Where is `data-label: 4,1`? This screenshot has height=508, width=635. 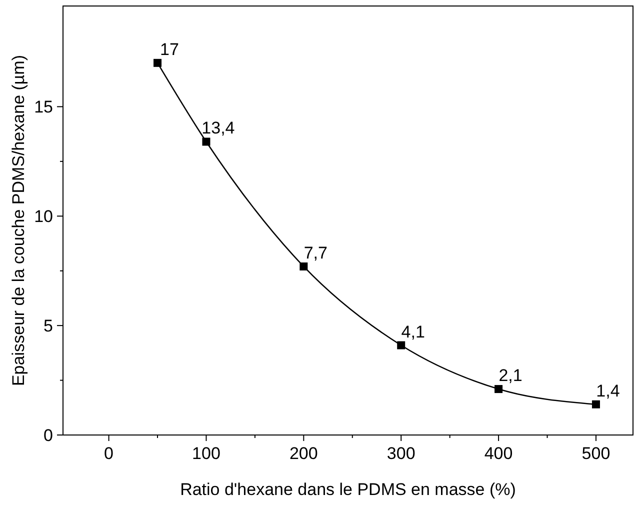 data-label: 4,1 is located at coordinates (413, 332).